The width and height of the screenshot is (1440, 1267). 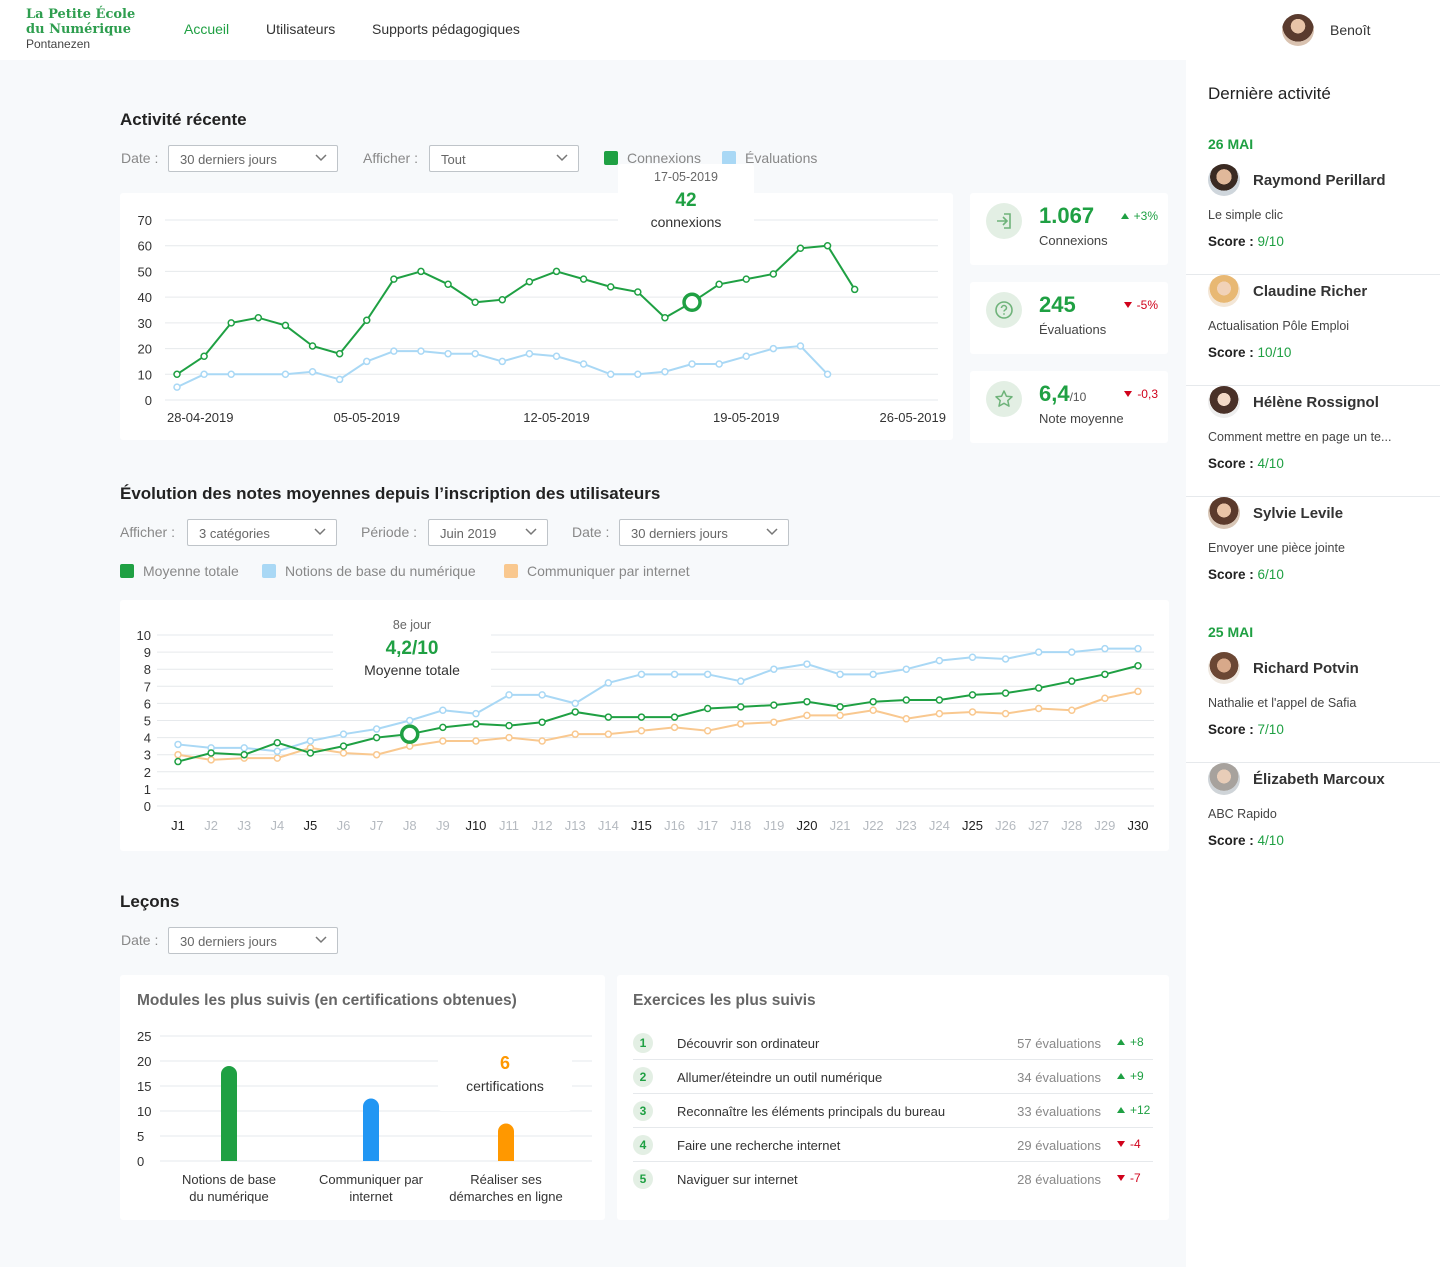 I want to click on y-tick-label: 40, so click(x=145, y=297).